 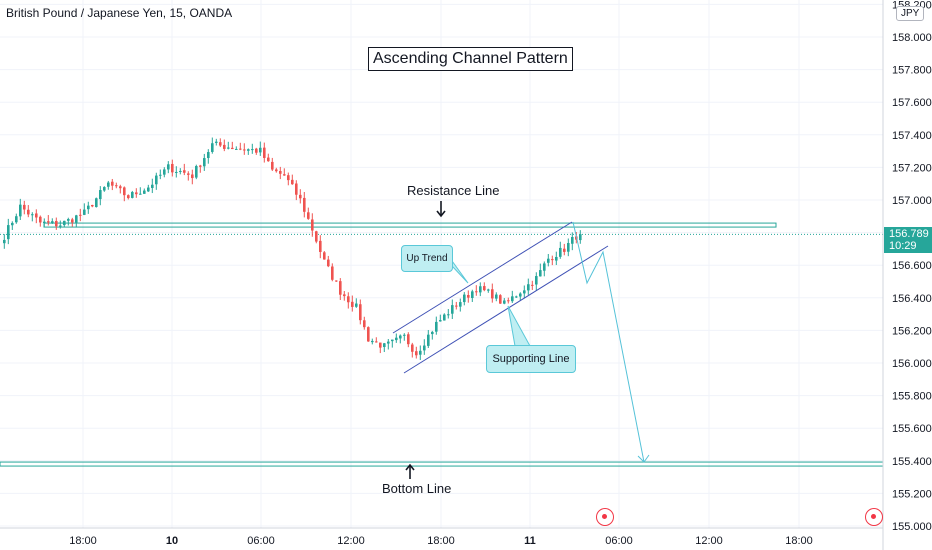 What do you see at coordinates (912, 299) in the screenshot?
I see `y-tick-label: 156.400` at bounding box center [912, 299].